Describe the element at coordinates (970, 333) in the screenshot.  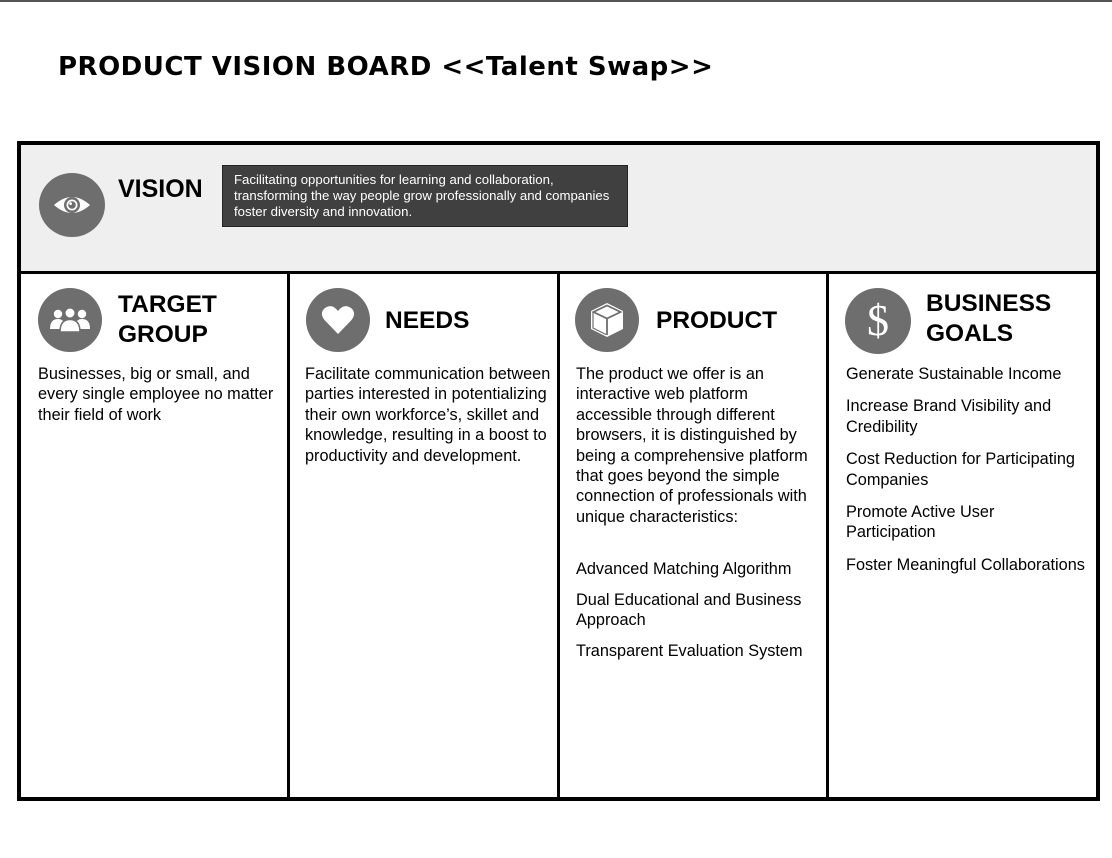
I see `business-goals-title-line2: GOALS` at that location.